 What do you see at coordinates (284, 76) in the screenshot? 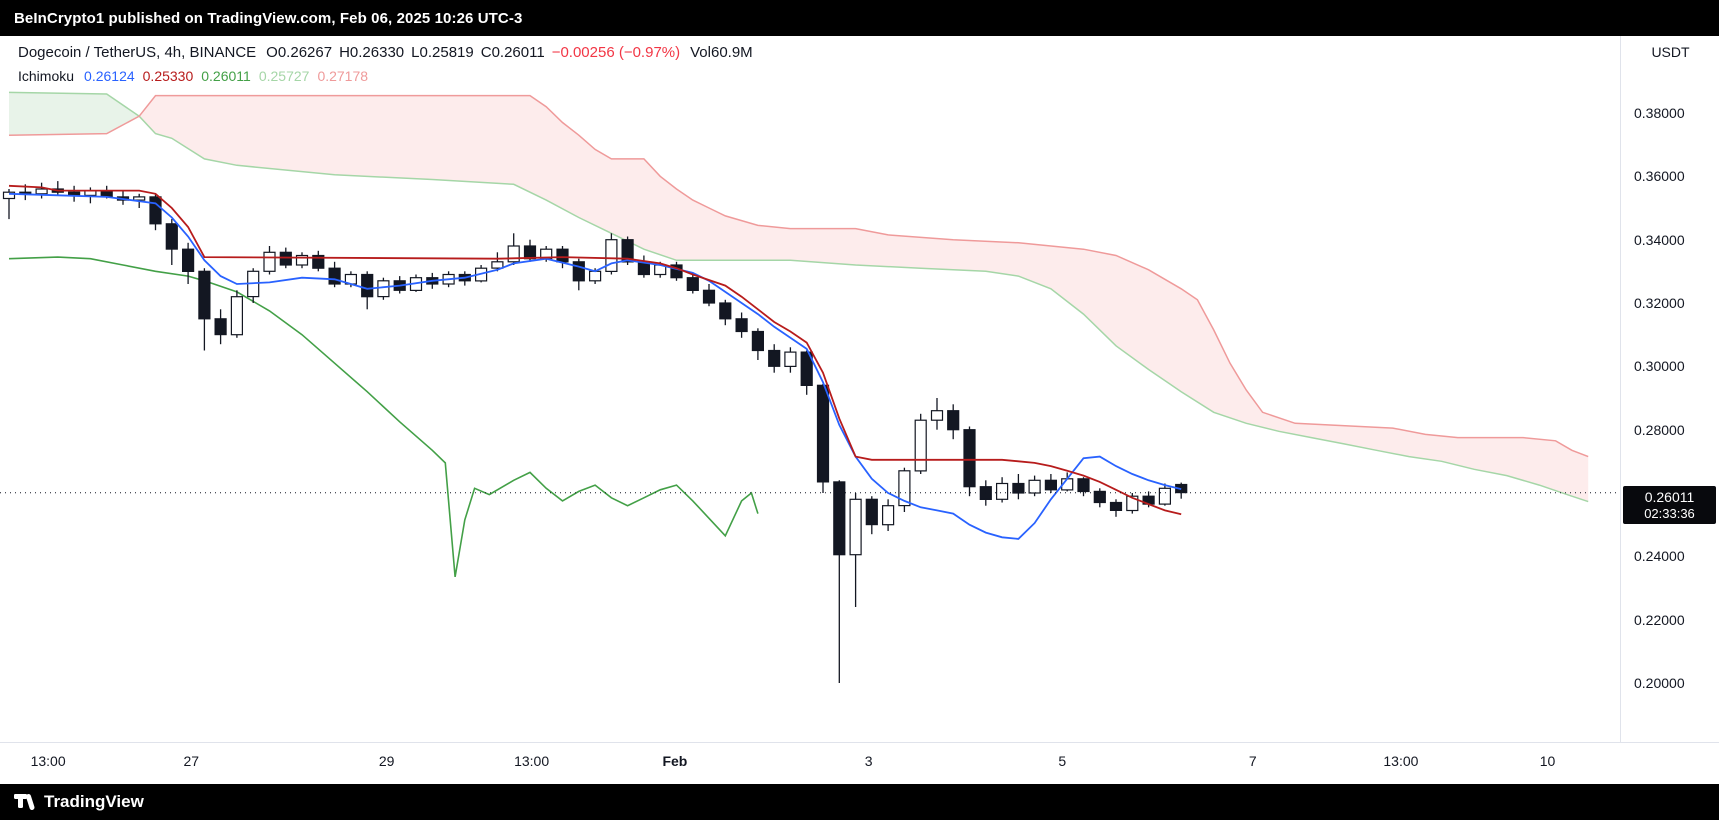
I see `indicator-value: 0.25727` at bounding box center [284, 76].